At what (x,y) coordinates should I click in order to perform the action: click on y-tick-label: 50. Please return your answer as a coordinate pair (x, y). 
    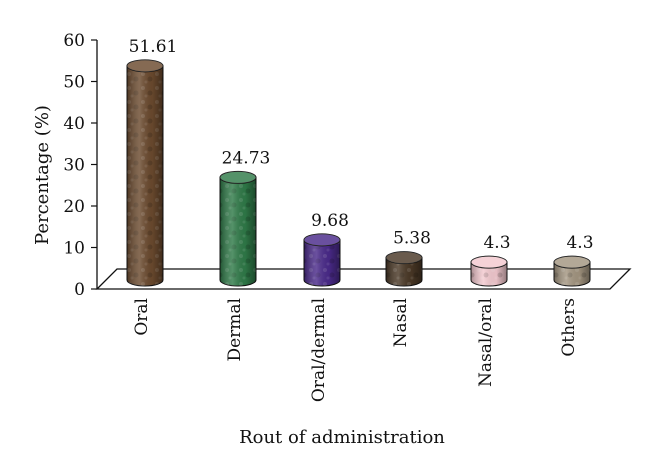
    Looking at the image, I should click on (74, 83).